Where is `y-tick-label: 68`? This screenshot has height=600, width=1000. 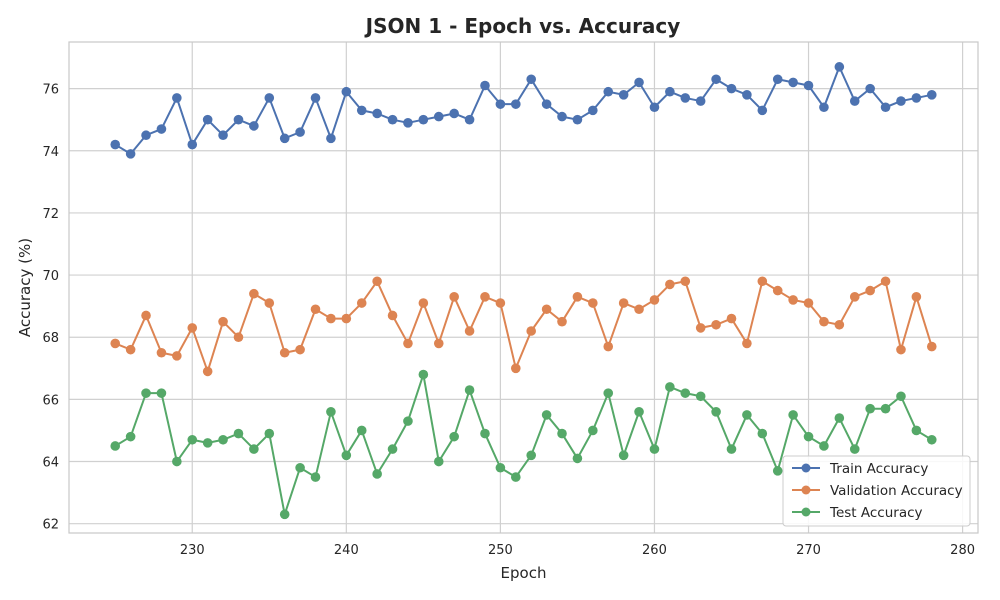 y-tick-label: 68 is located at coordinates (50, 338).